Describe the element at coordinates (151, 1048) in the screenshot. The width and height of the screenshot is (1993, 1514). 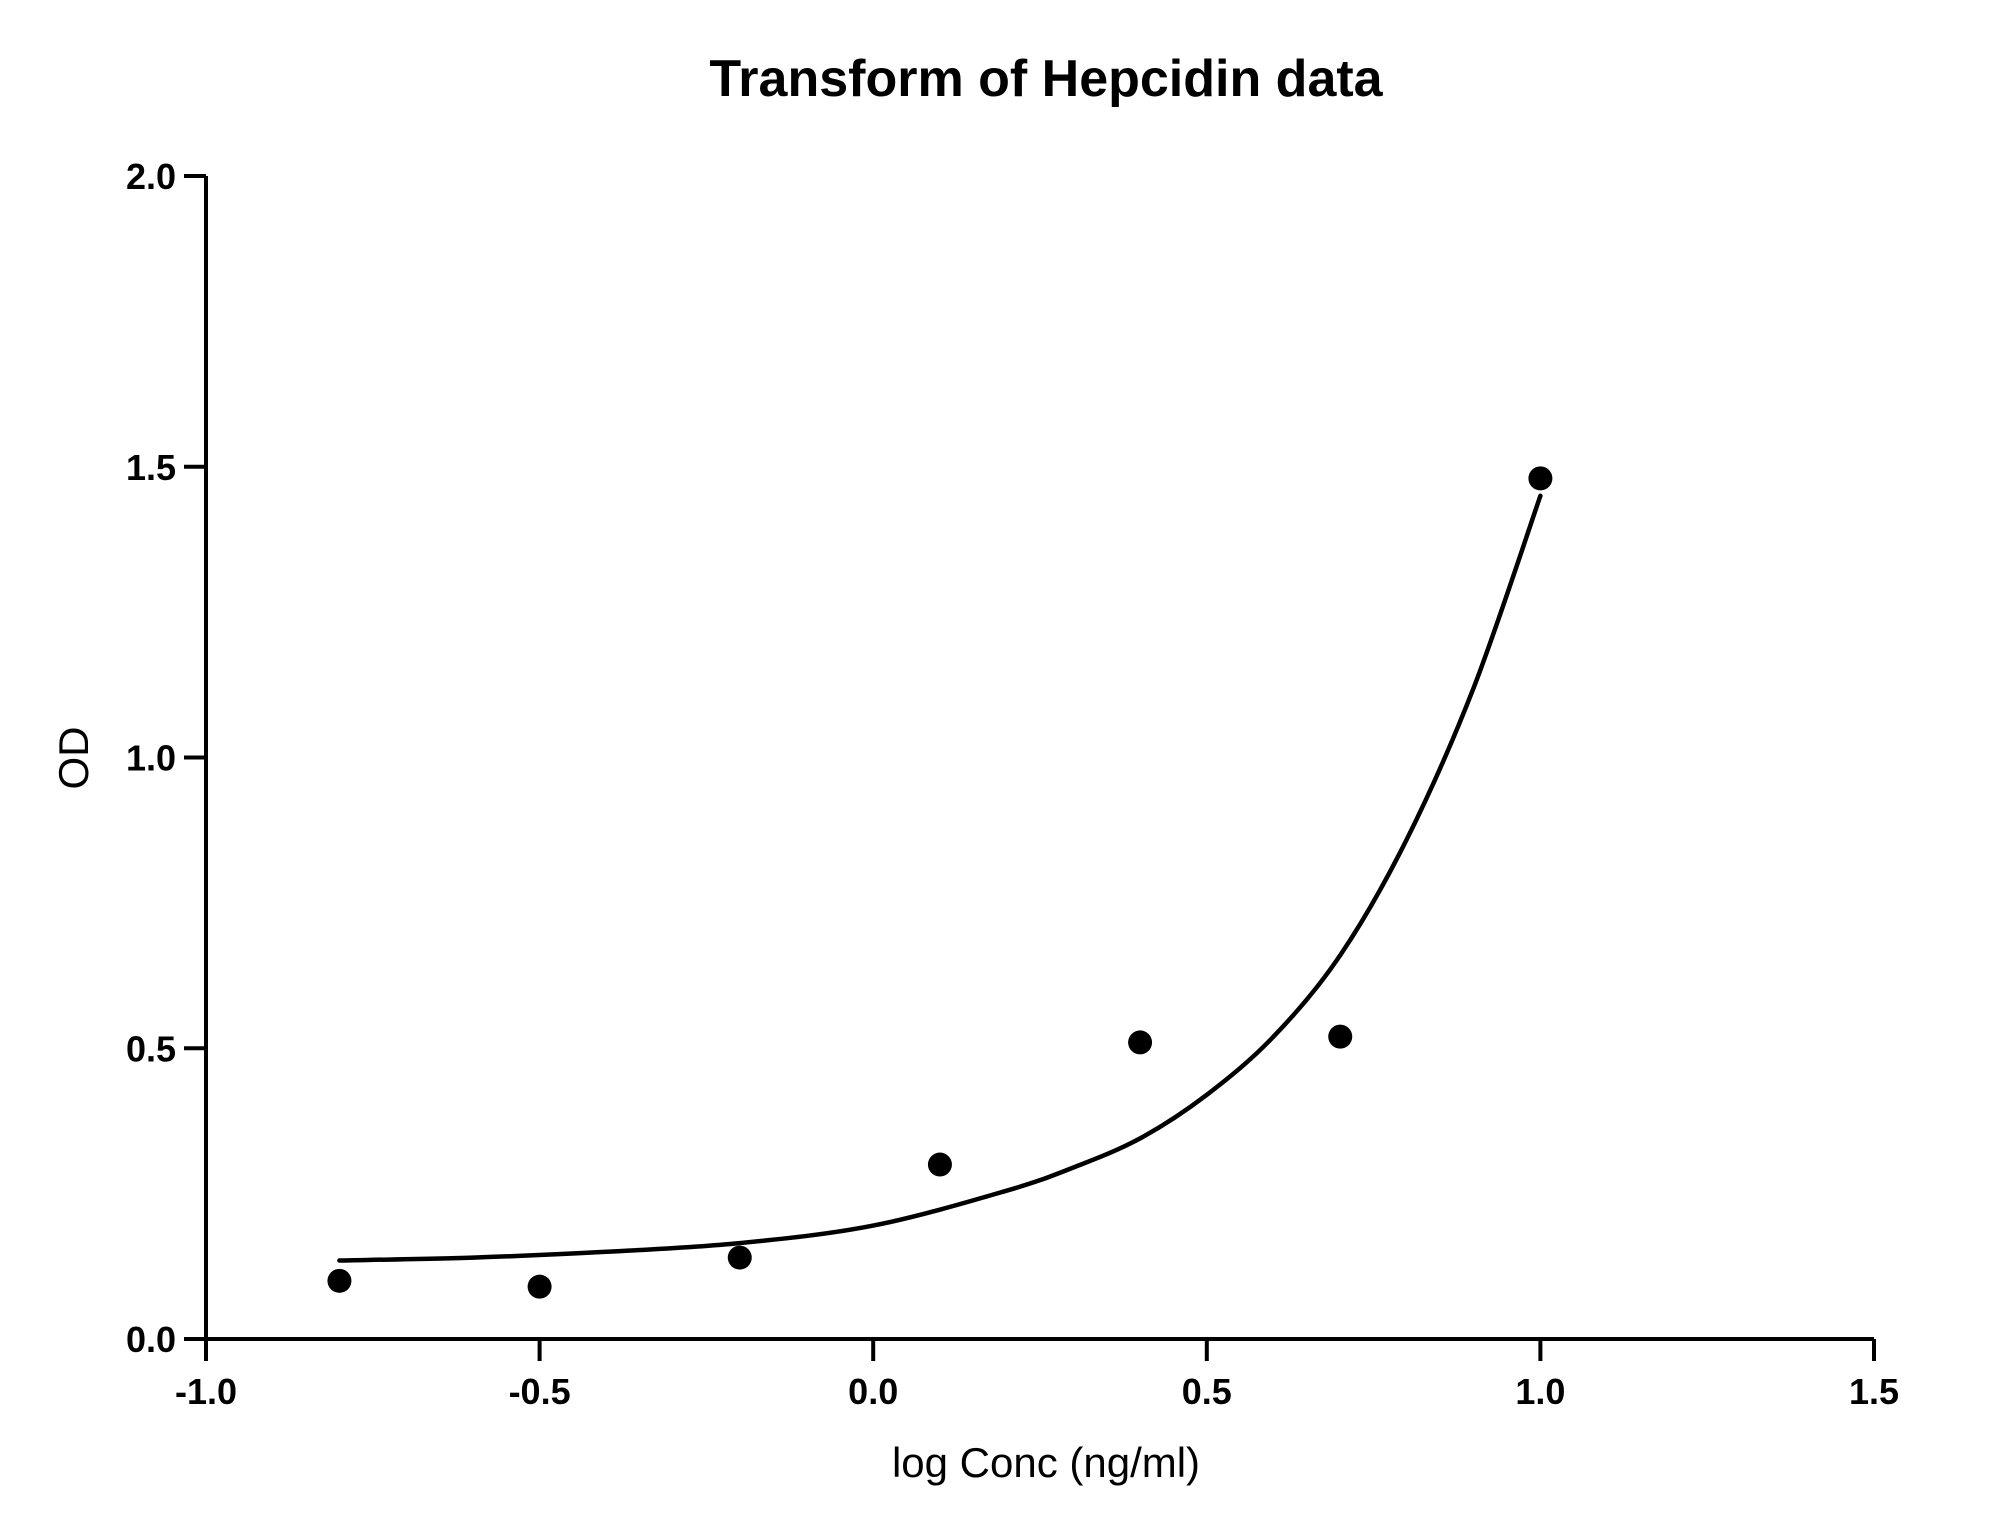
I see `y-tick-label: 0.5` at that location.